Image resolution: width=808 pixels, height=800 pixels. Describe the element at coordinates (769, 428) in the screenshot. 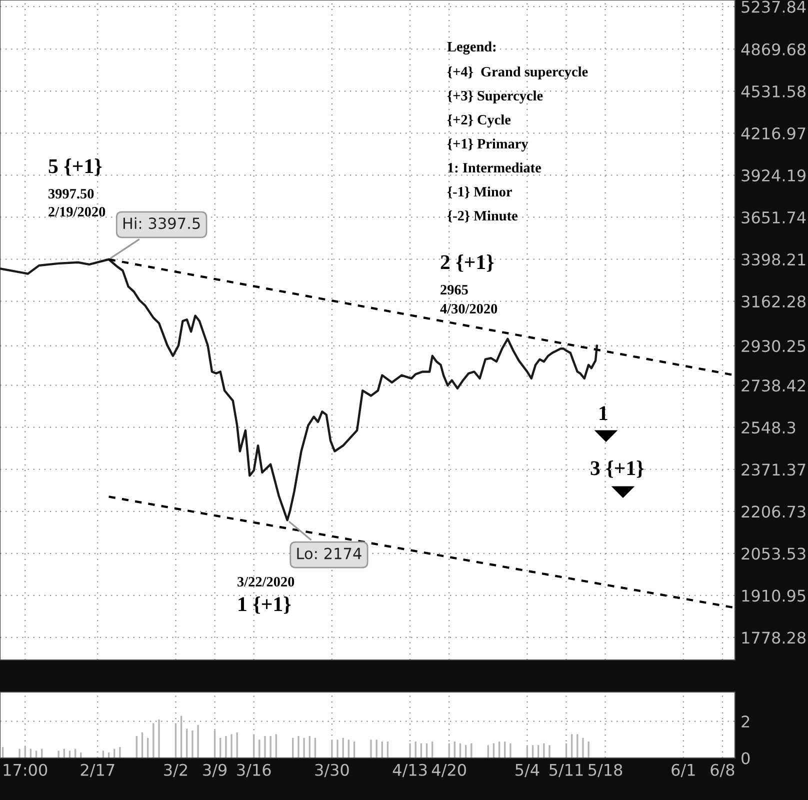

I see `y-tick-label: 2548.3` at that location.